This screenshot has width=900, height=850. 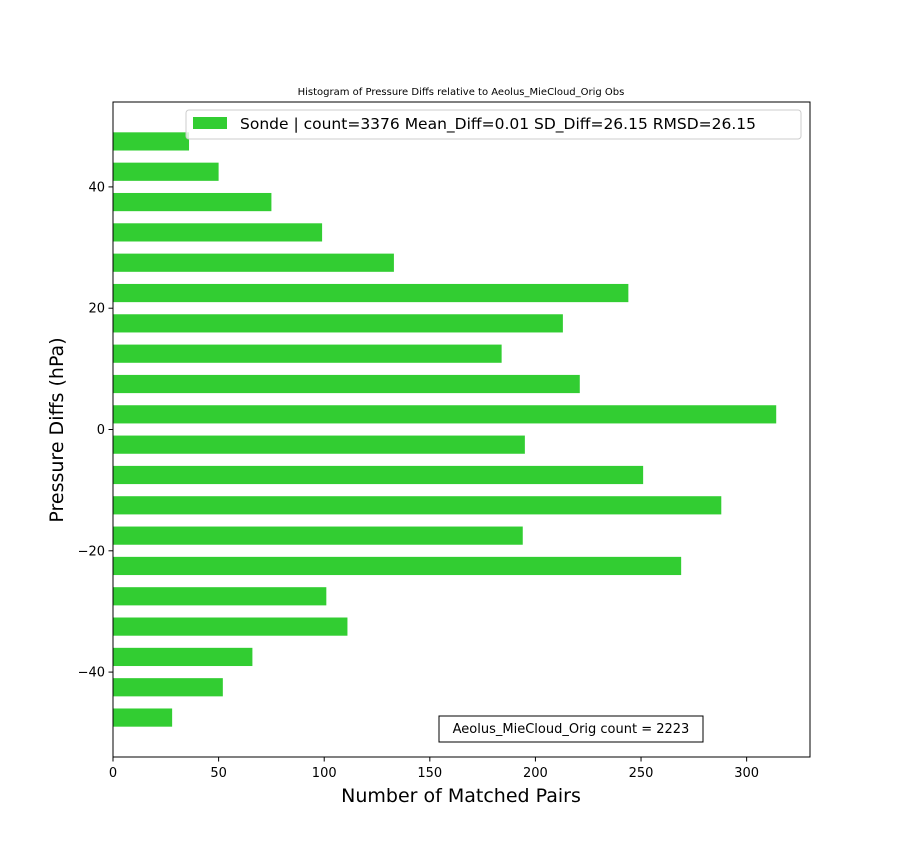 What do you see at coordinates (218, 773) in the screenshot?
I see `x-tick-label: 50` at bounding box center [218, 773].